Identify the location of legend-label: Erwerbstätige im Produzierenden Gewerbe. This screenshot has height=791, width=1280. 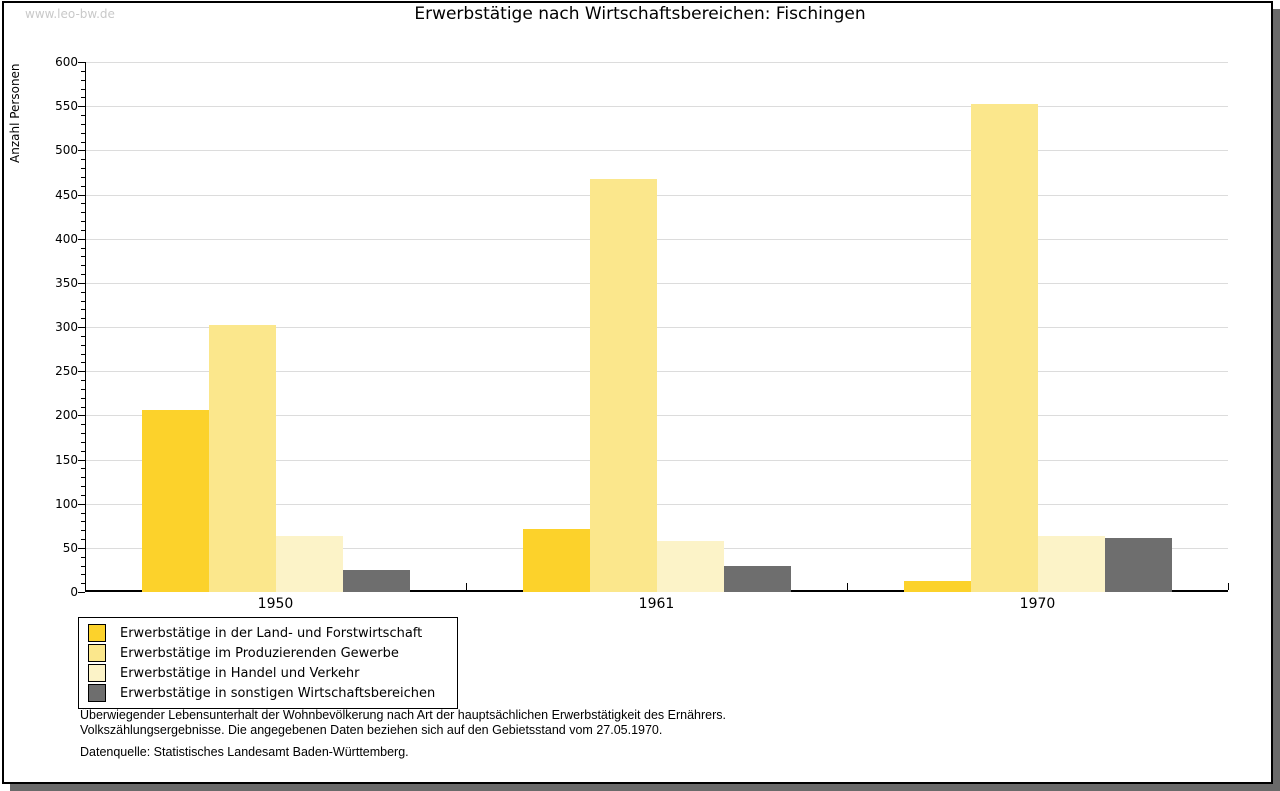
(259, 653).